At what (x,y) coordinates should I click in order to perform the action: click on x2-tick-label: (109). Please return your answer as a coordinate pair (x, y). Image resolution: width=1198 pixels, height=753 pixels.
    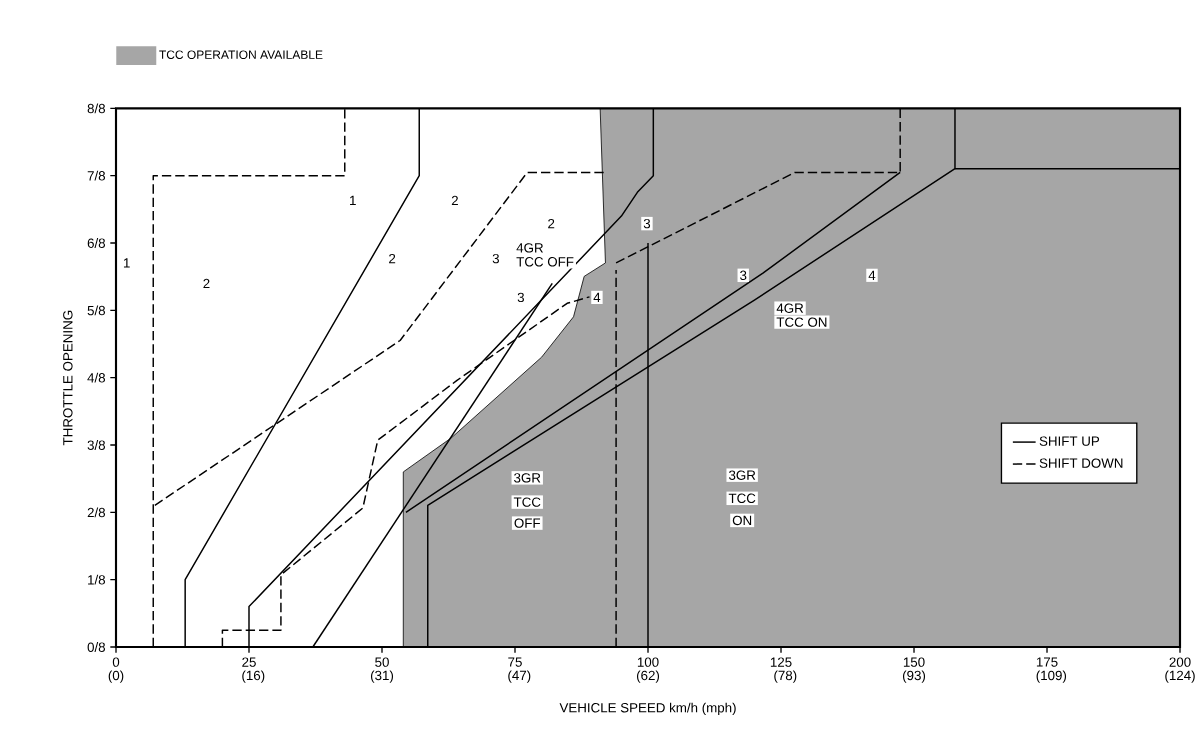
    Looking at the image, I should click on (1051, 676).